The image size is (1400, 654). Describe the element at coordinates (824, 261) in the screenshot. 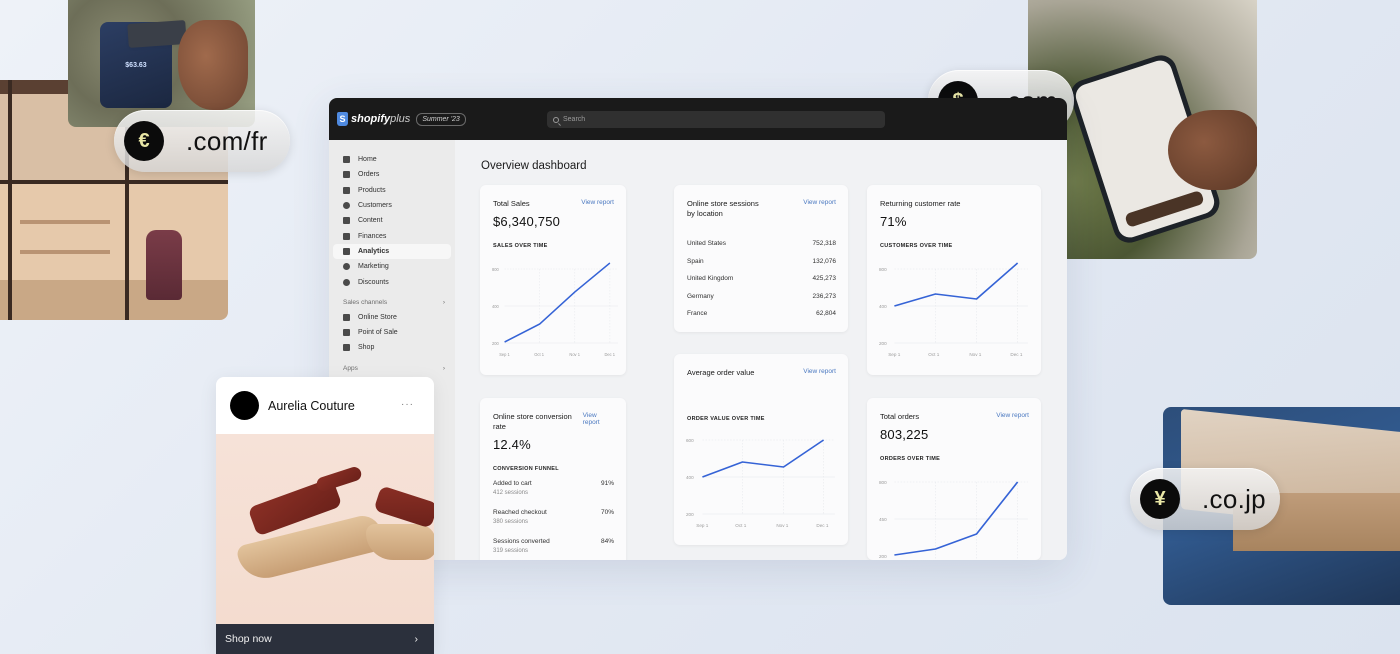

I see `session-count: 132,076` at that location.